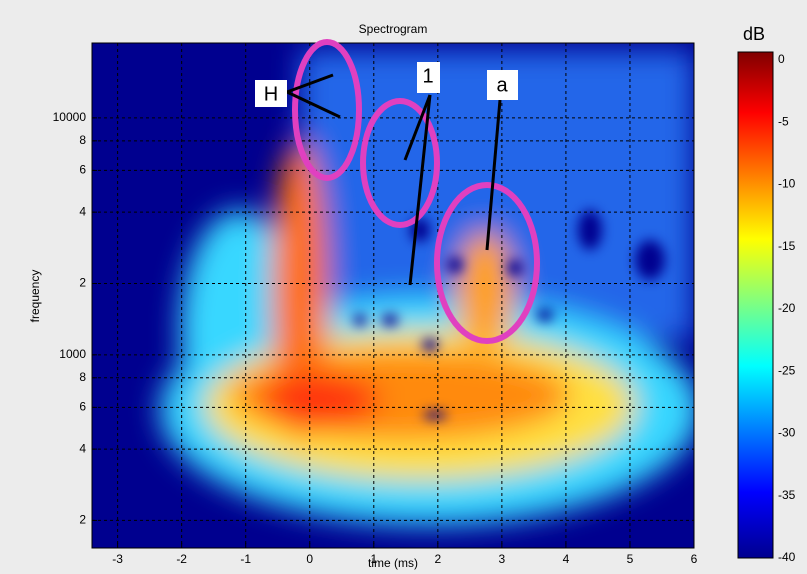 This screenshot has height=574, width=807. What do you see at coordinates (787, 184) in the screenshot?
I see `colorbar-tick-label: -10` at bounding box center [787, 184].